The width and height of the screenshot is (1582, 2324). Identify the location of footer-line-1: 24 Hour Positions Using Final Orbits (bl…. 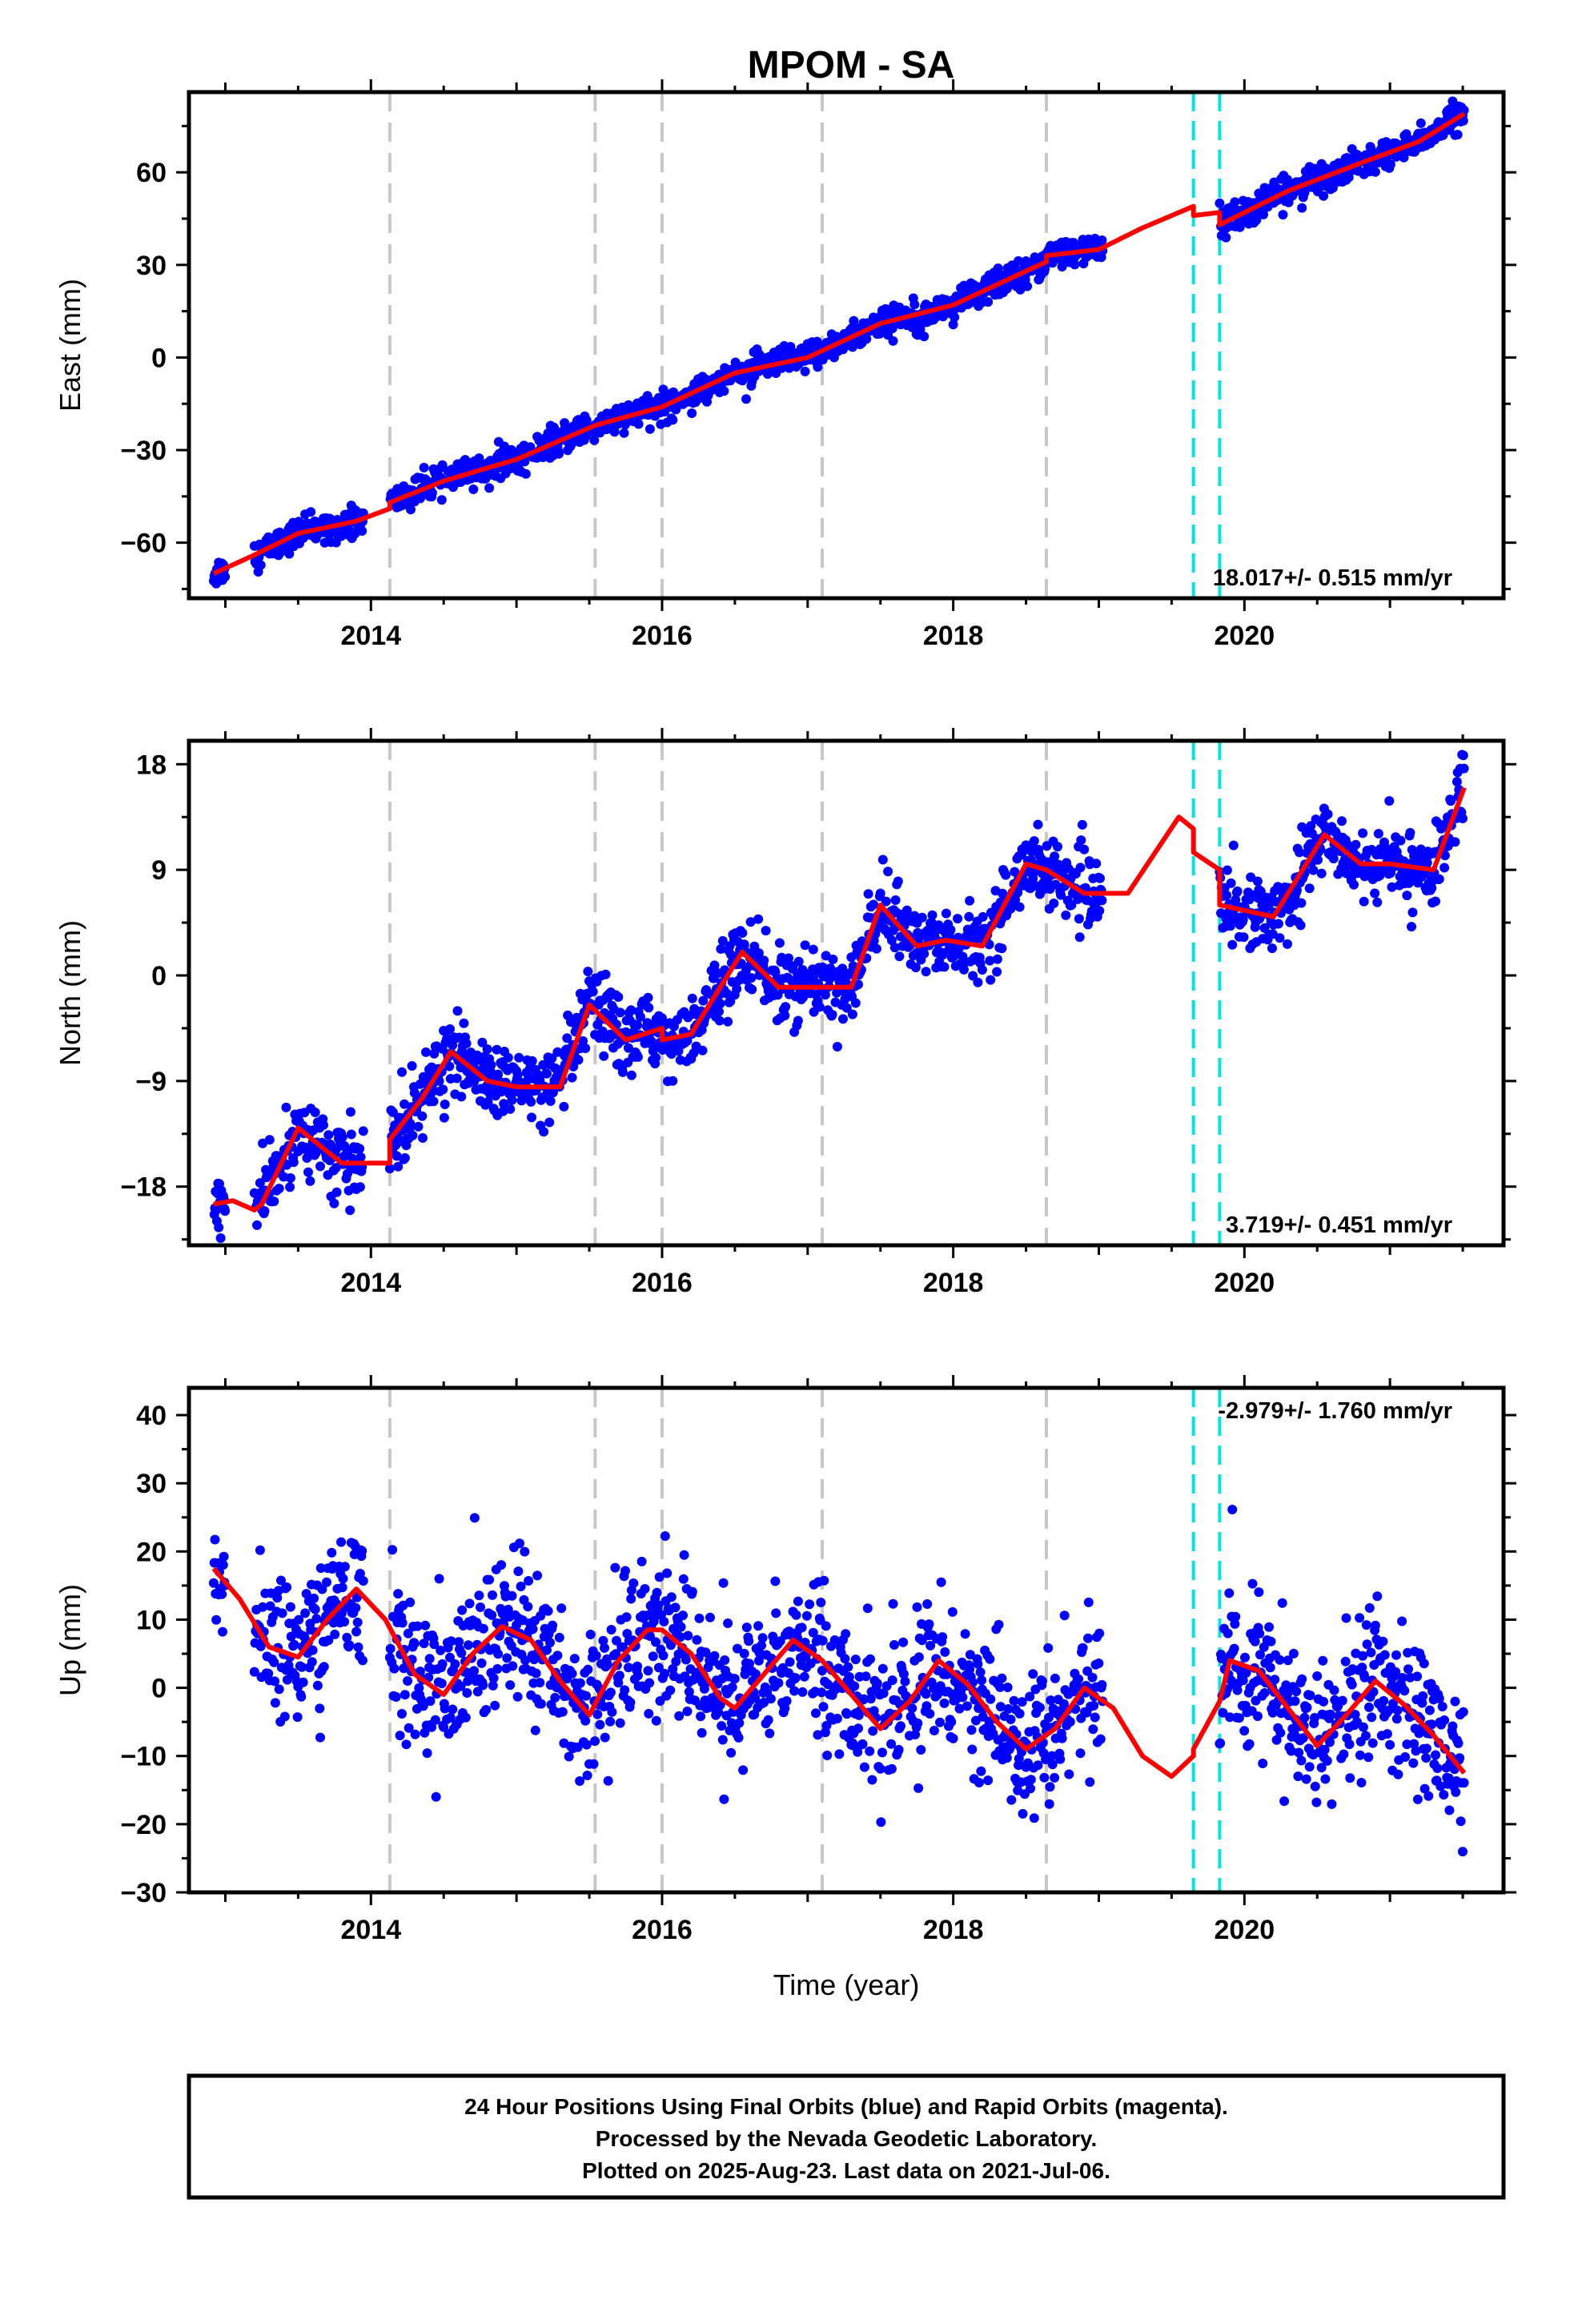
(846, 2106).